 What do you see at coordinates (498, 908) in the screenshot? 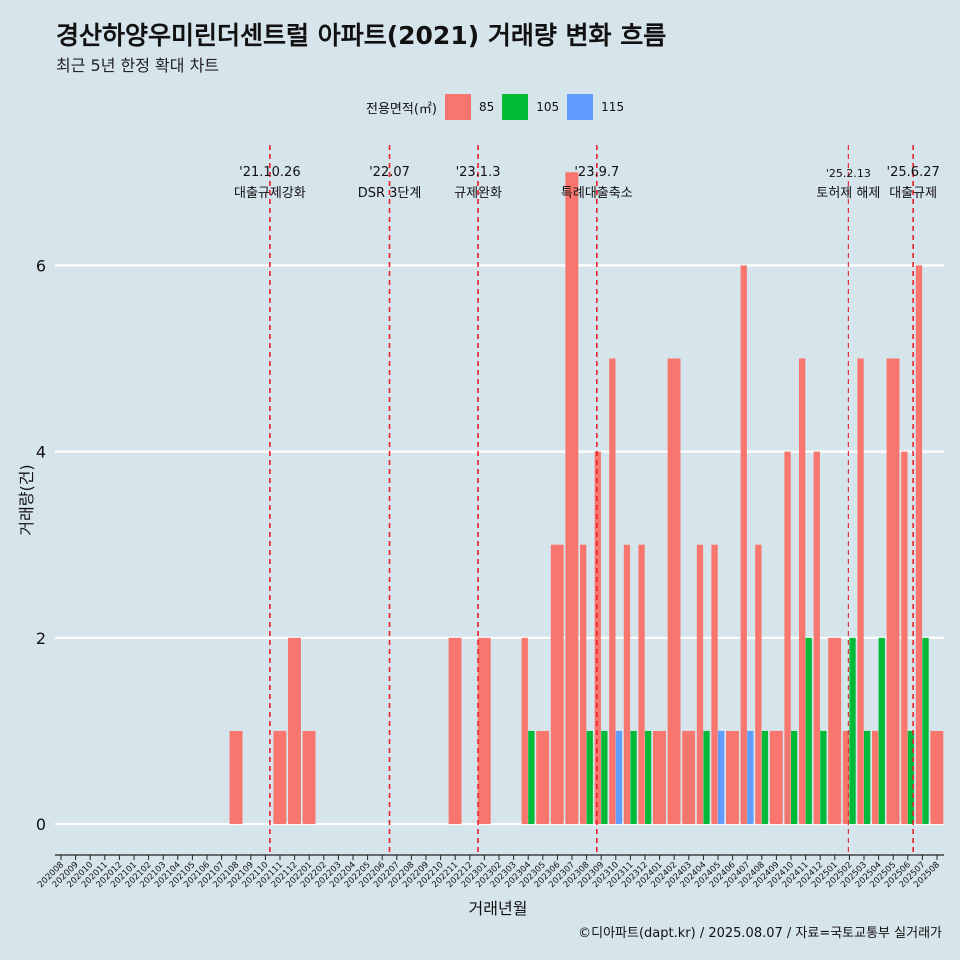
I see `x-axis-label: 거래년월` at bounding box center [498, 908].